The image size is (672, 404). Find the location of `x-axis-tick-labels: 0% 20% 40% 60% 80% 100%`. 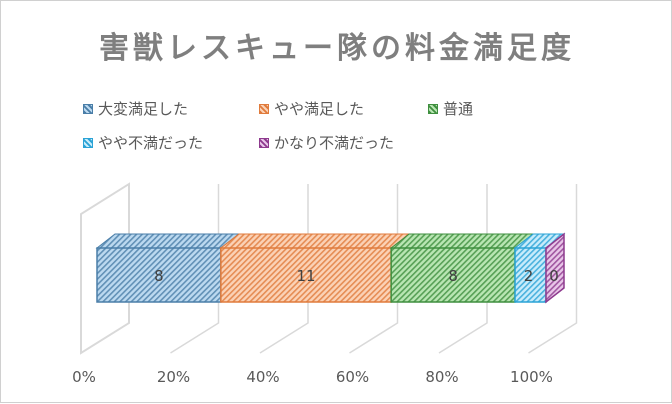

x-axis-tick-labels: 0% 20% 40% 60% 80% 100% is located at coordinates (312, 377).